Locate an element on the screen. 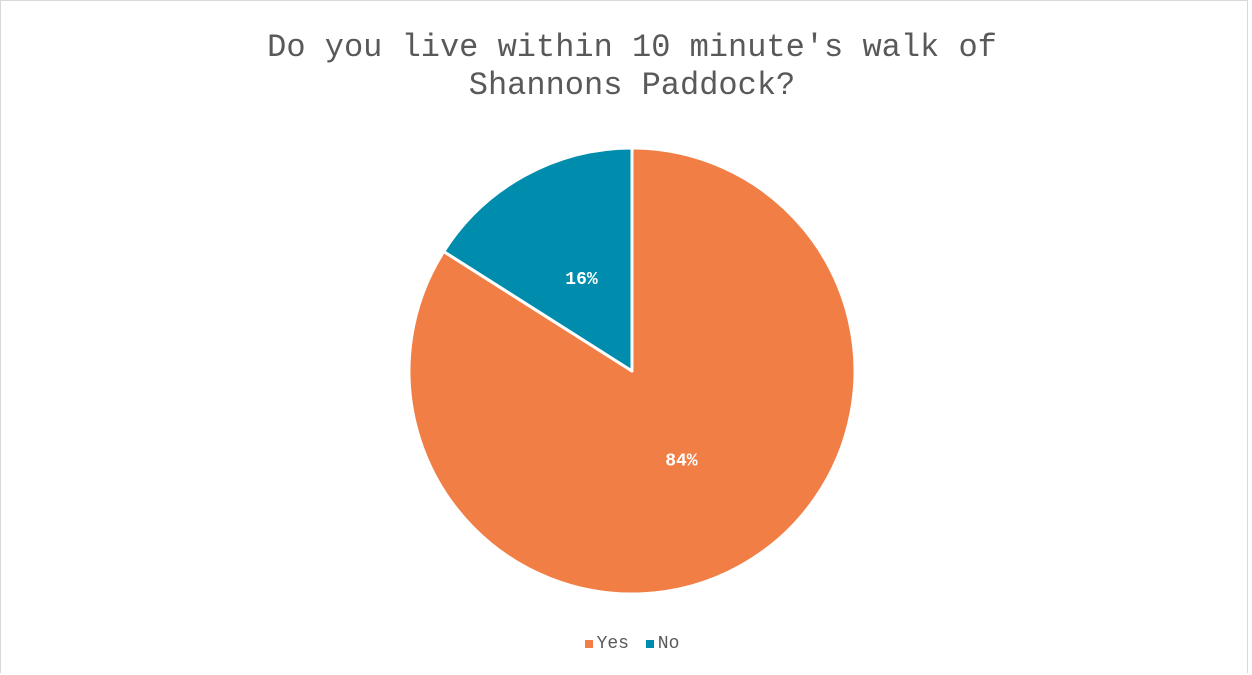 The width and height of the screenshot is (1252, 675). legend-label-no: No is located at coordinates (668, 644).